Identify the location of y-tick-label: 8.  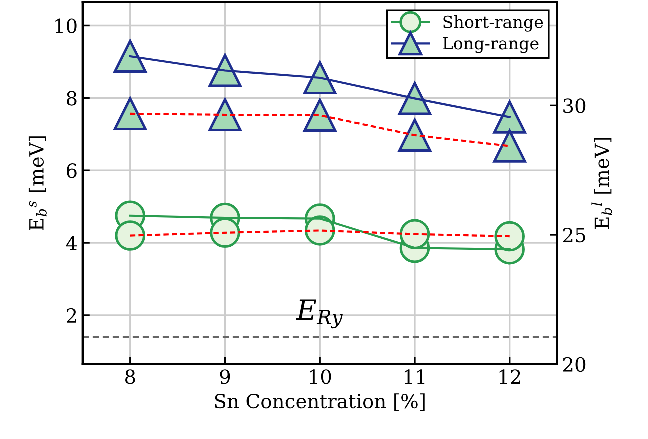
(72, 98).